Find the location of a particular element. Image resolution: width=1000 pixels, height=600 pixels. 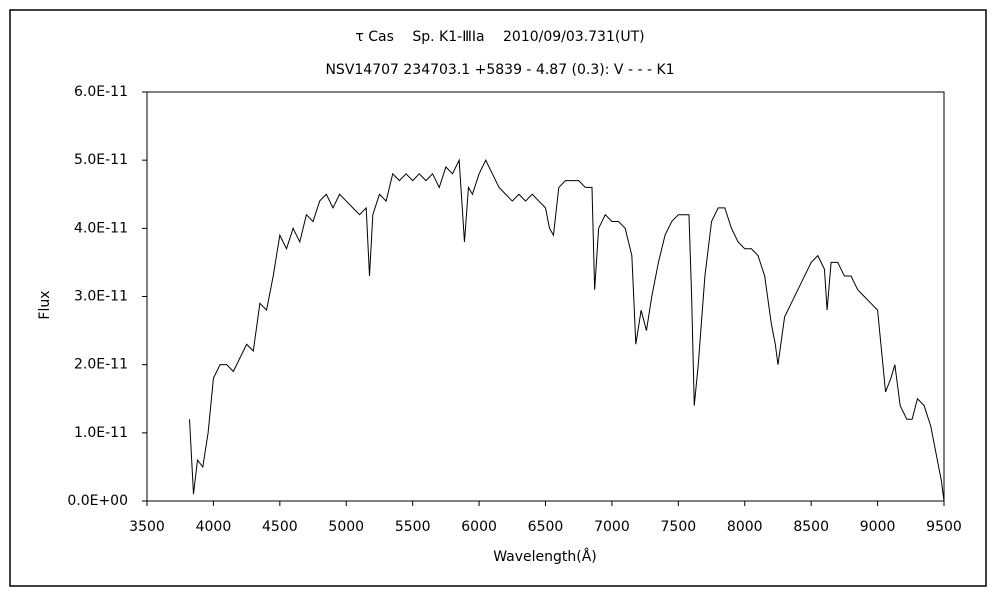

y-tick-label: 1.0E-11 is located at coordinates (101, 433).